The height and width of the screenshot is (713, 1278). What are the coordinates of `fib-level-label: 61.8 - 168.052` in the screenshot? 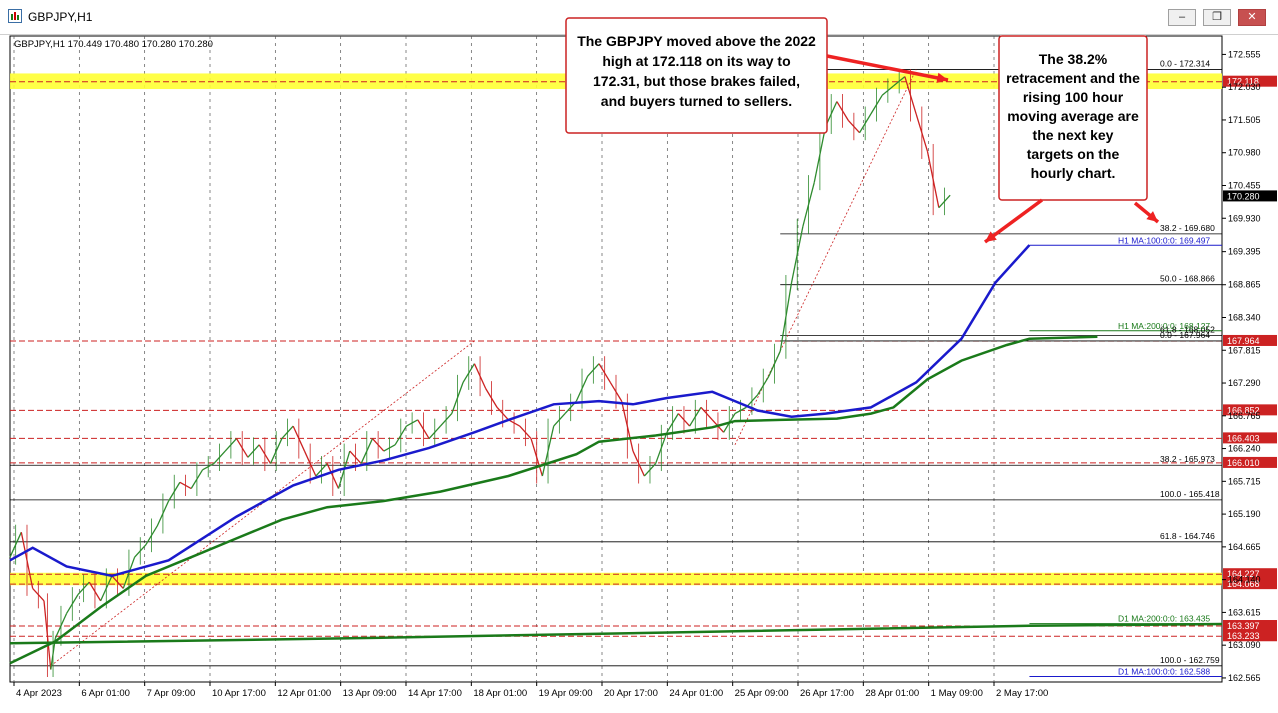 It's located at (1187, 329).